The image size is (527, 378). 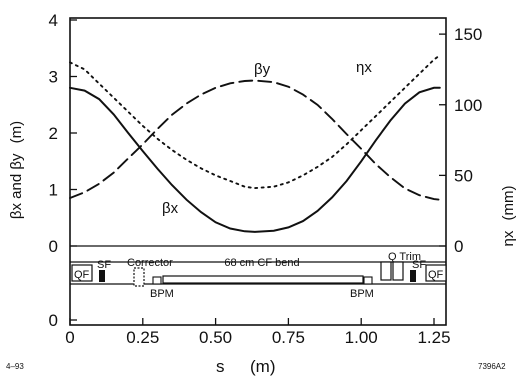 I want to click on left-tick-label: 3, so click(x=53, y=77).